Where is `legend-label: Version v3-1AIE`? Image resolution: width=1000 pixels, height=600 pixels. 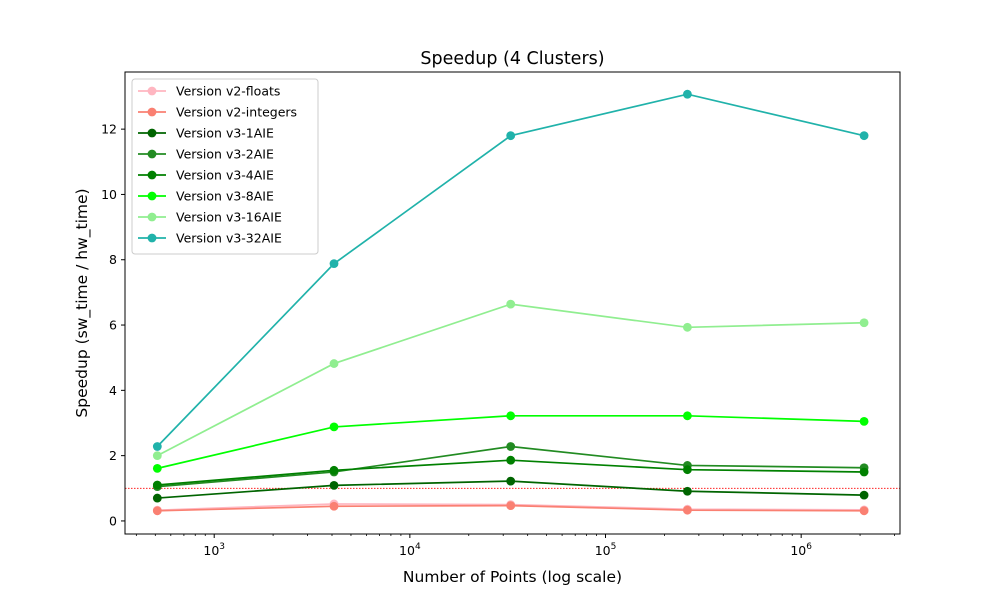
legend-label: Version v3-1AIE is located at coordinates (225, 133).